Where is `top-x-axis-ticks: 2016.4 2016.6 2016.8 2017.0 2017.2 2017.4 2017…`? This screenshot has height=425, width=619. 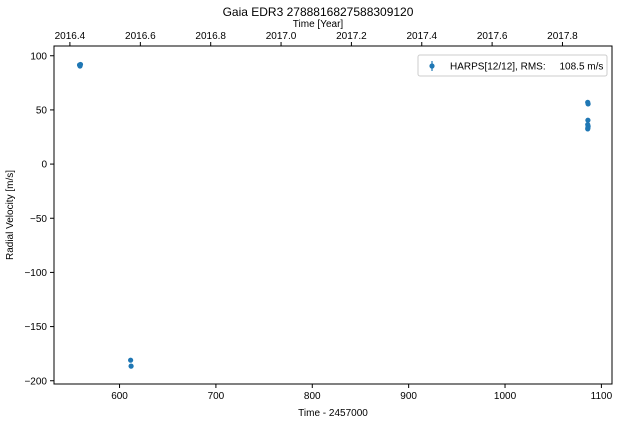 top-x-axis-ticks: 2016.4 2016.6 2016.8 2017.0 2017.2 2017.4 2017… is located at coordinates (316, 38).